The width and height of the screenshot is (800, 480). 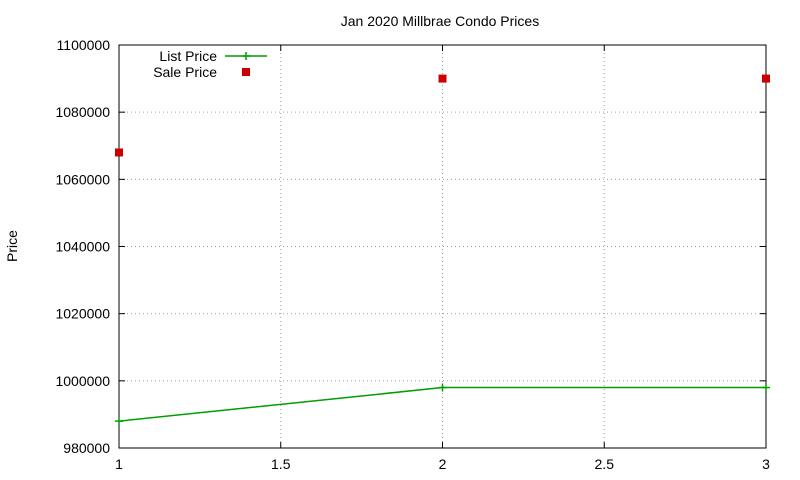 What do you see at coordinates (440, 21) in the screenshot?
I see `chart-title: Jan 2020 Millbrae Condo Prices` at bounding box center [440, 21].